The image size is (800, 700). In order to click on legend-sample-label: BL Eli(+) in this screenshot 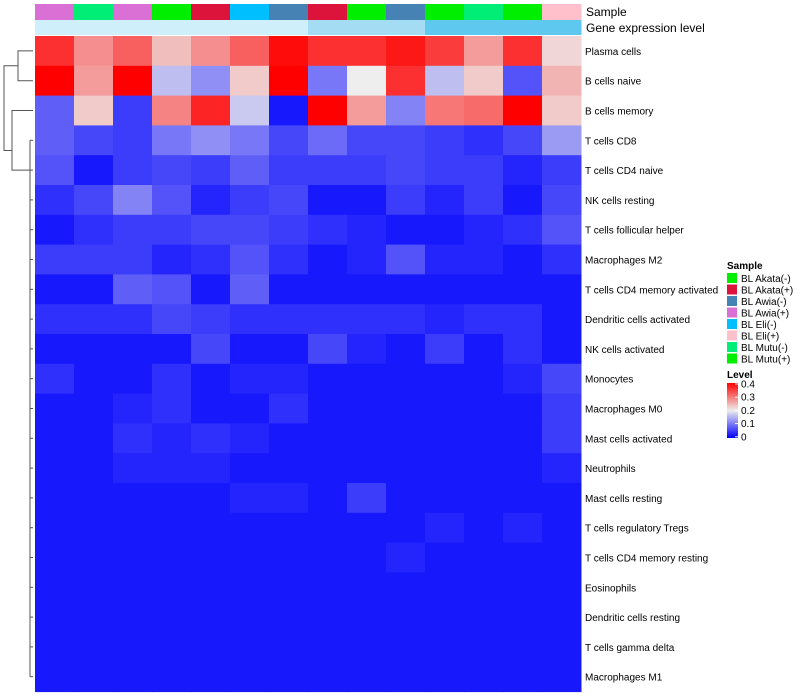, I will do `click(760, 337)`.